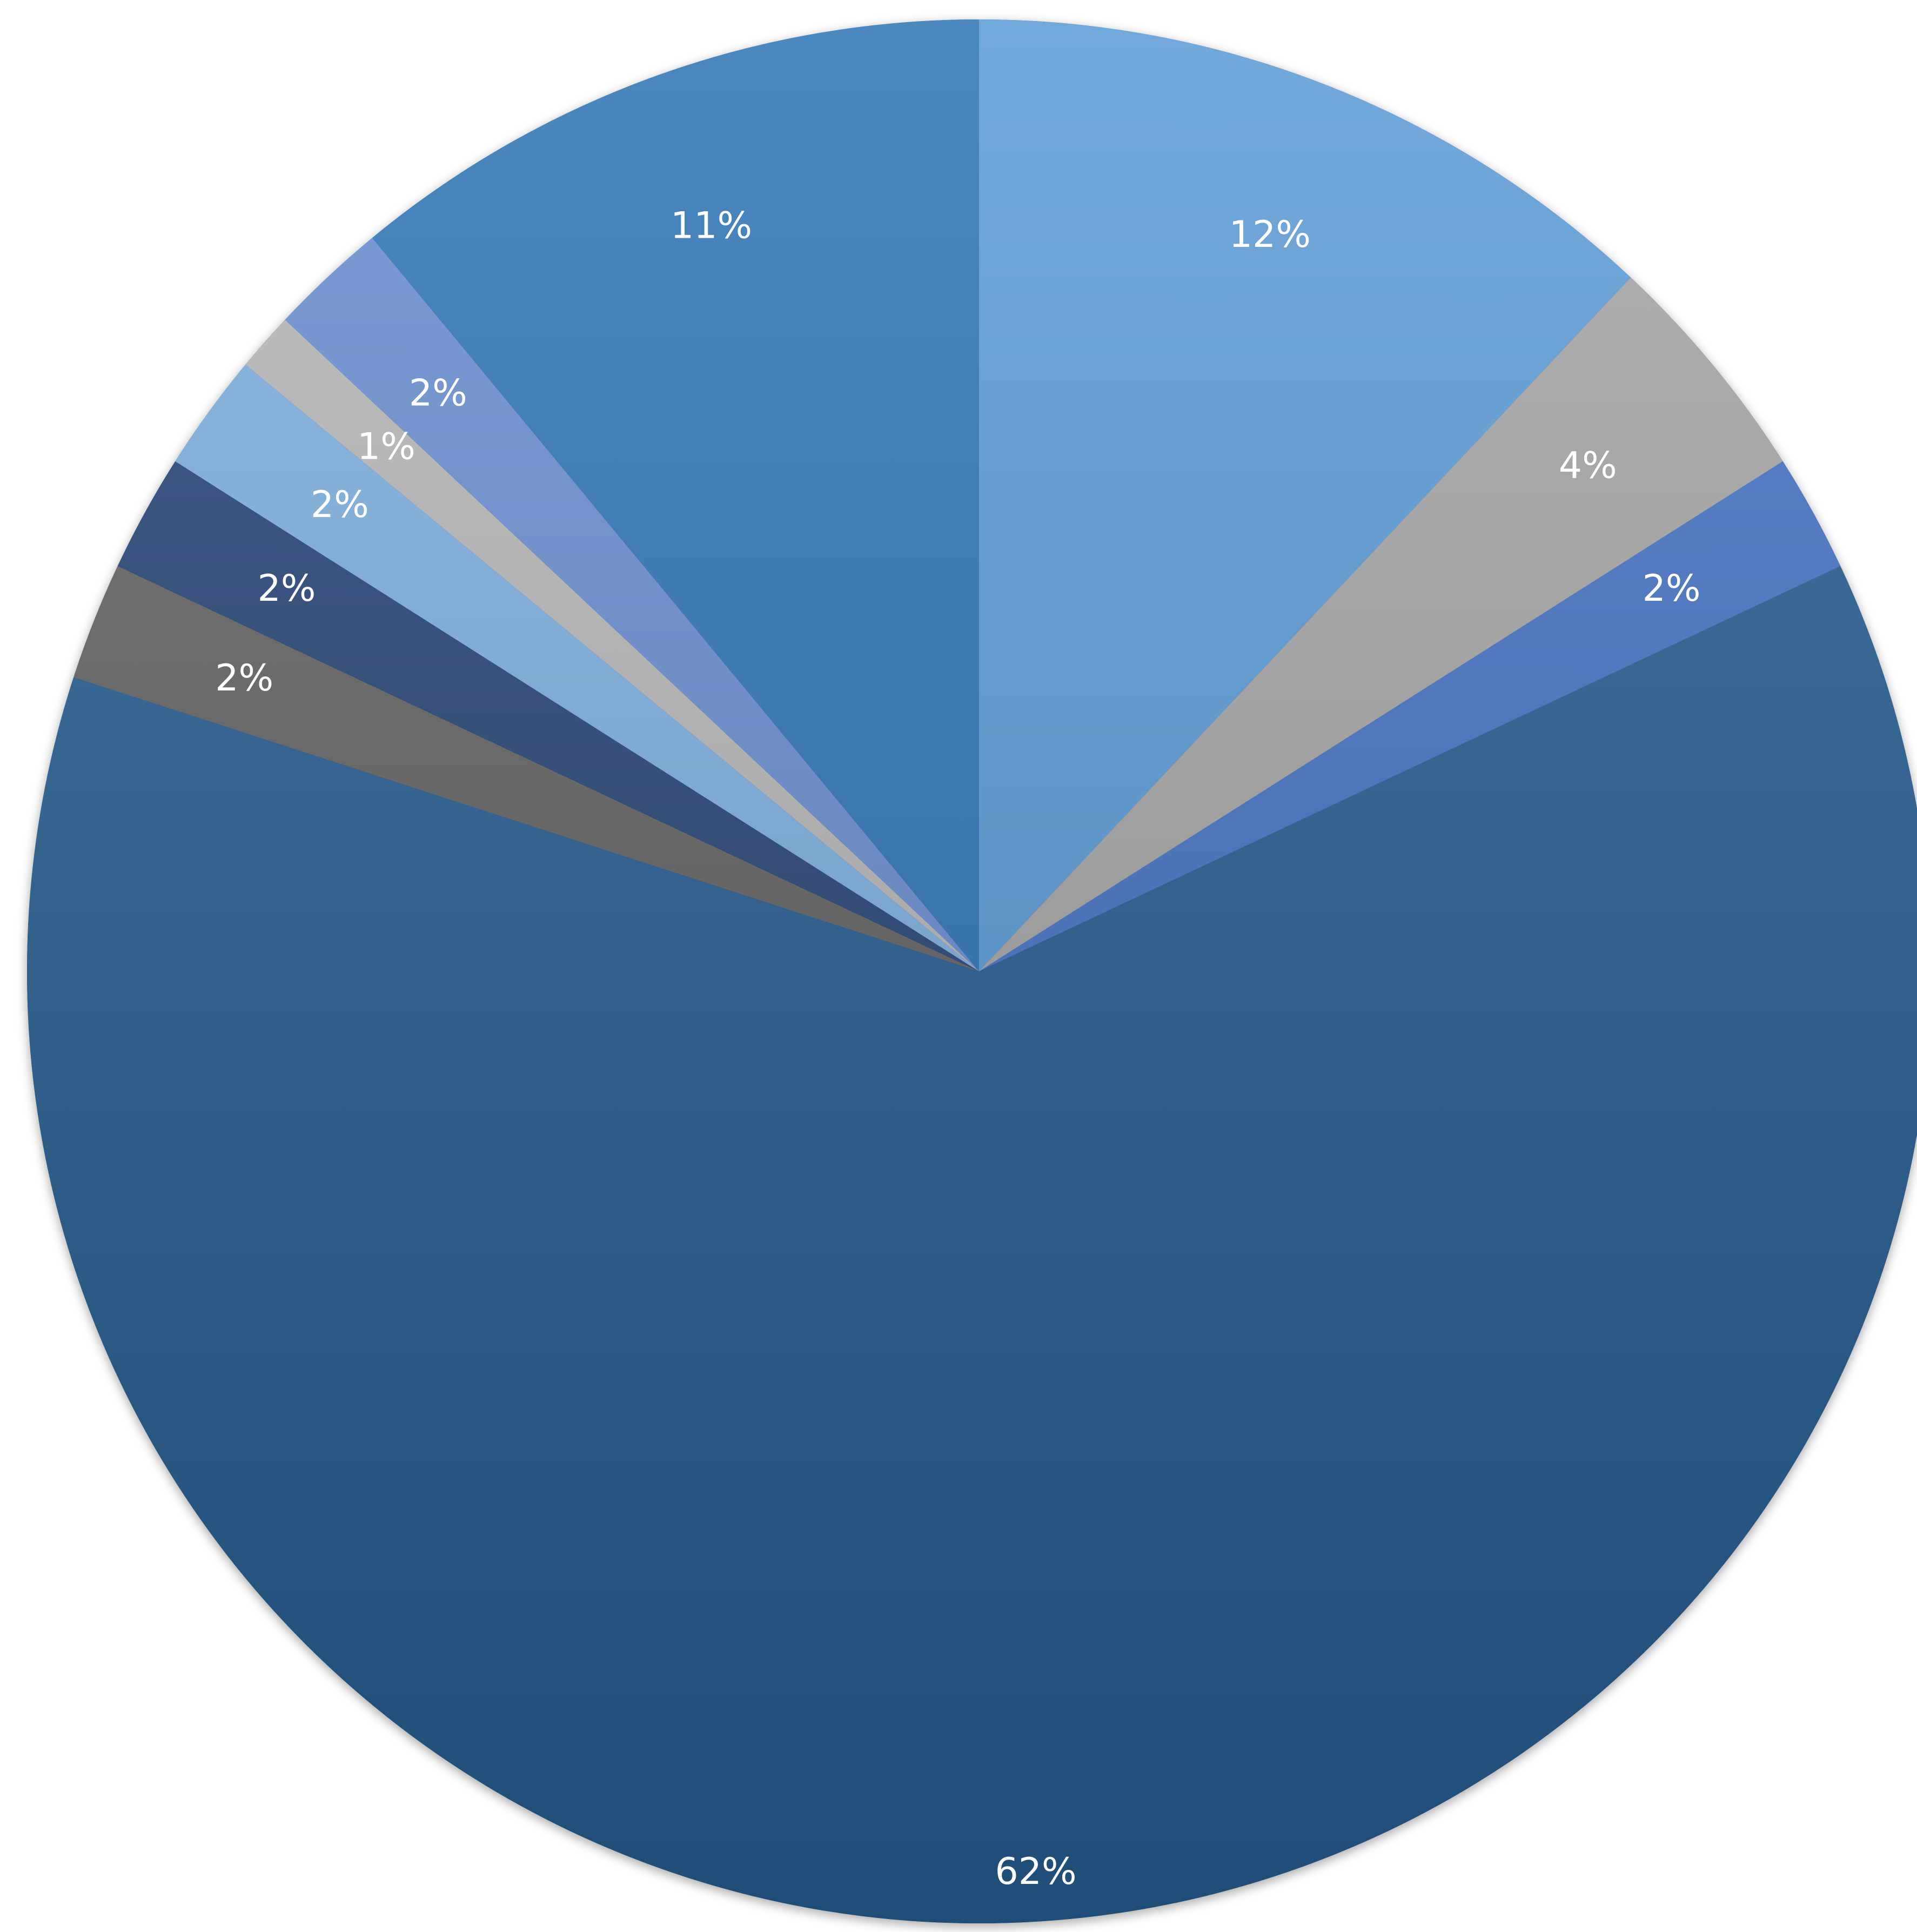 The width and height of the screenshot is (1917, 1932). Describe the element at coordinates (1036, 1872) in the screenshot. I see `slice-data-label-4: 62%` at that location.